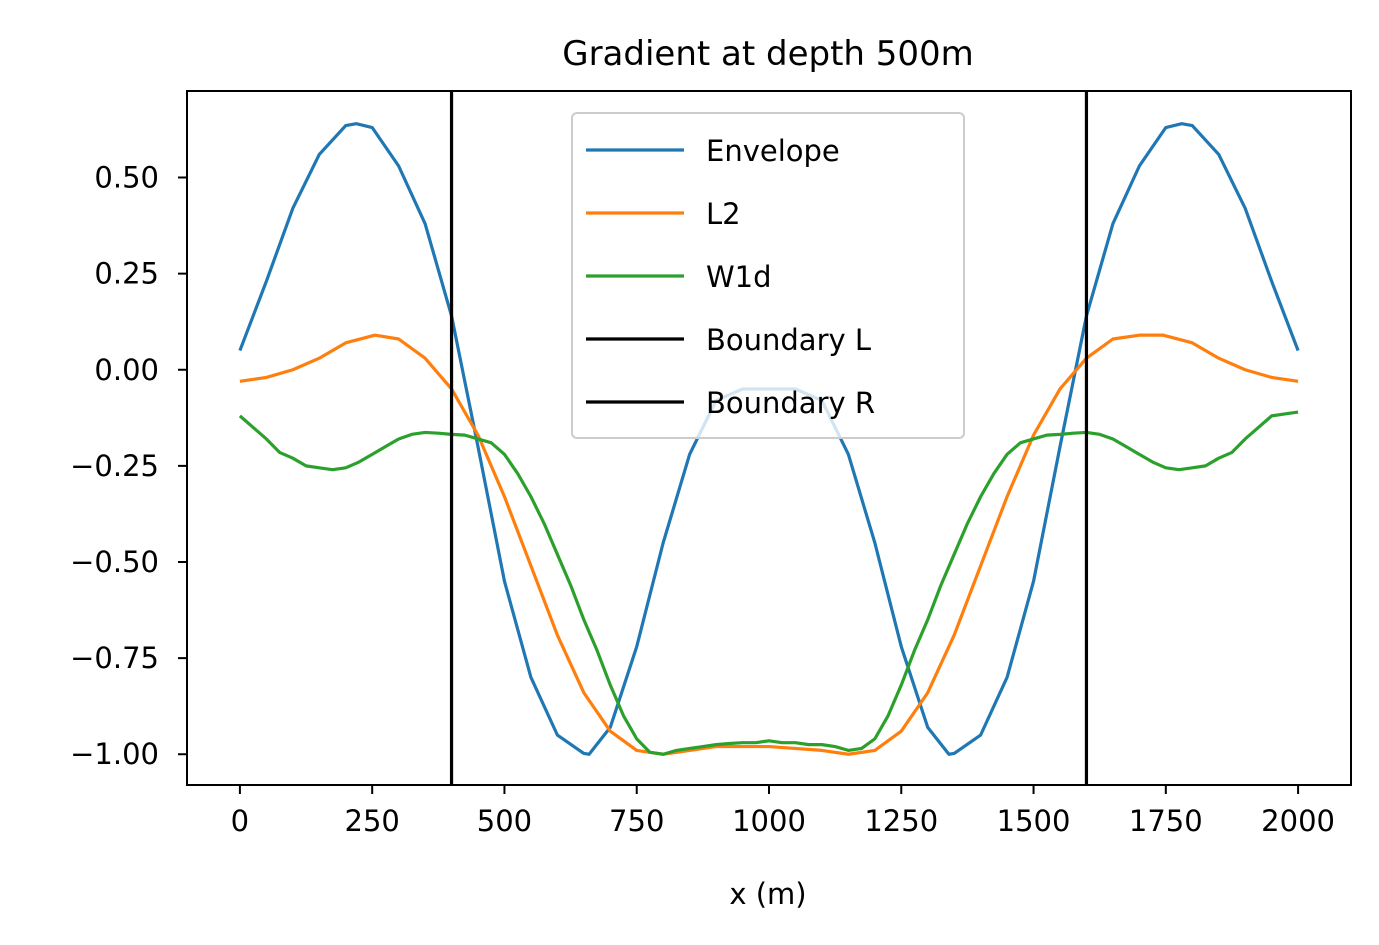  I want to click on x-tick-label: 500, so click(504, 821).